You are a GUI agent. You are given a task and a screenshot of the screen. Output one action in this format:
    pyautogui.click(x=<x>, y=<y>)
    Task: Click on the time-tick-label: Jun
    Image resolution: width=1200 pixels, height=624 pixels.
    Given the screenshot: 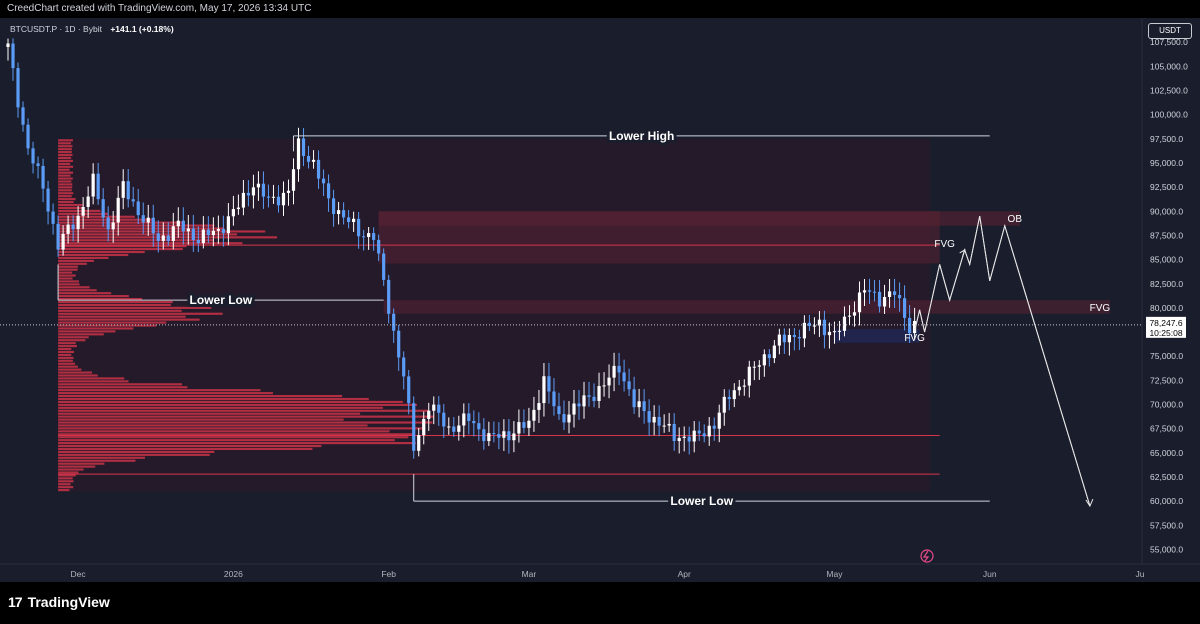 What is the action you would take?
    pyautogui.click(x=990, y=574)
    